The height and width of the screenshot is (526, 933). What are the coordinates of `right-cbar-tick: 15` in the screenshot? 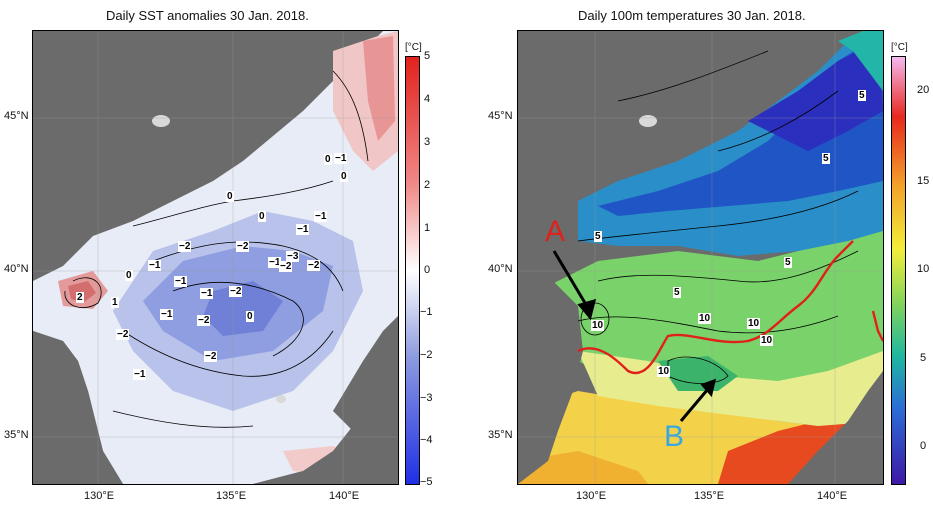 It's located at (923, 181).